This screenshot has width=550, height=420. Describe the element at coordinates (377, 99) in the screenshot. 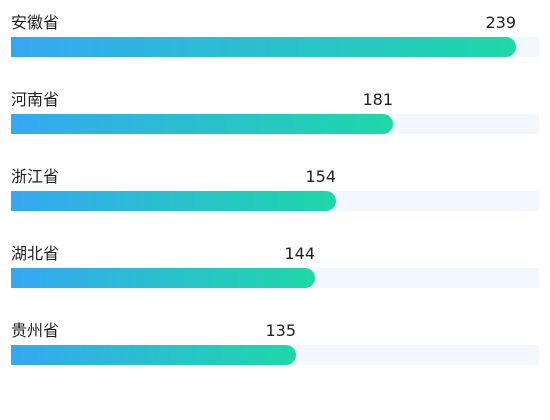

I see `value-label: 181` at that location.